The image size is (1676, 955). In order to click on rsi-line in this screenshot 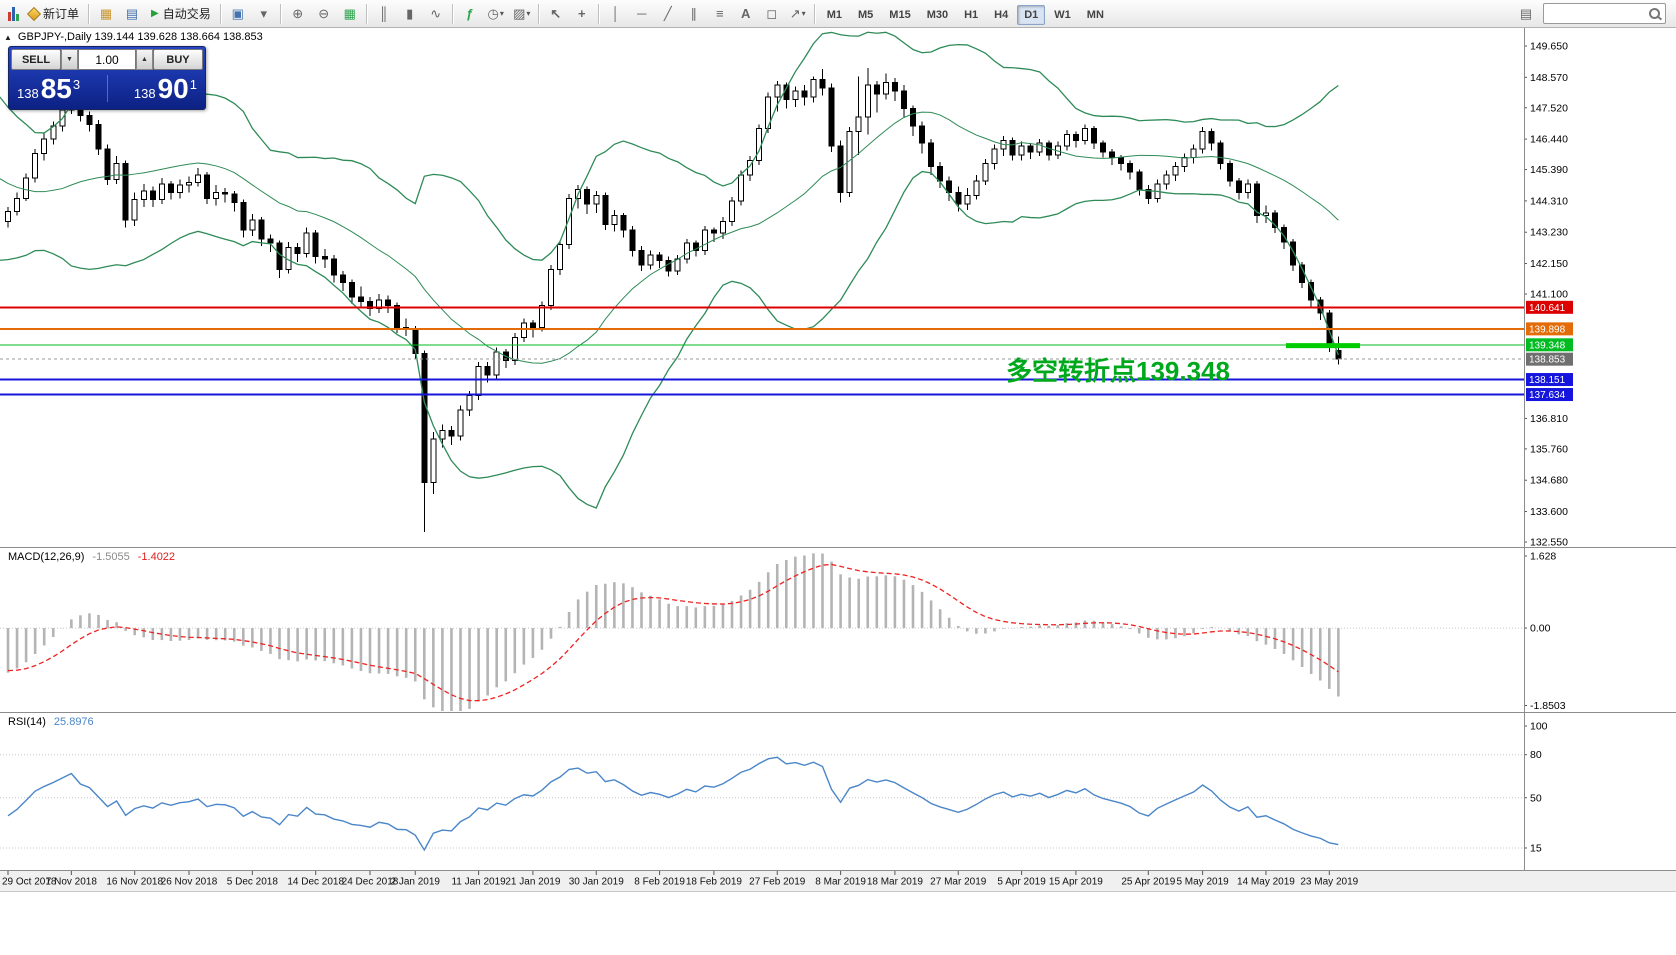, I will do `click(673, 804)`.